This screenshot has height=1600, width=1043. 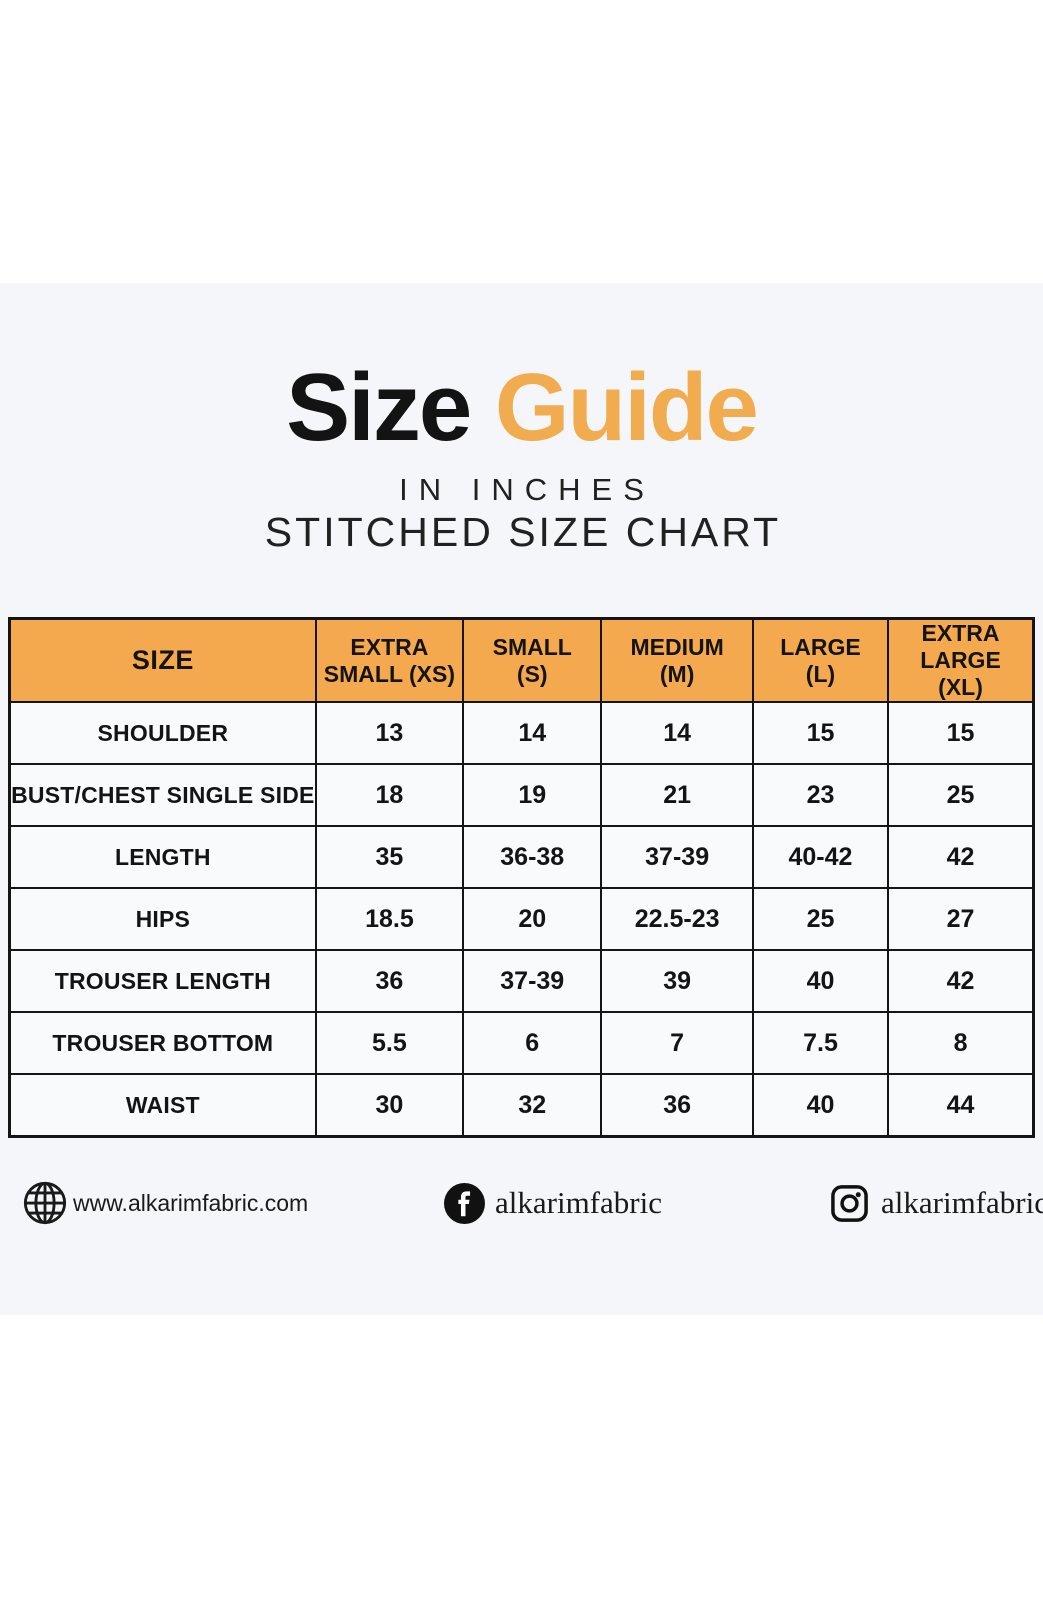 I want to click on row-label: TROUSER BOTTOM, so click(x=162, y=1043).